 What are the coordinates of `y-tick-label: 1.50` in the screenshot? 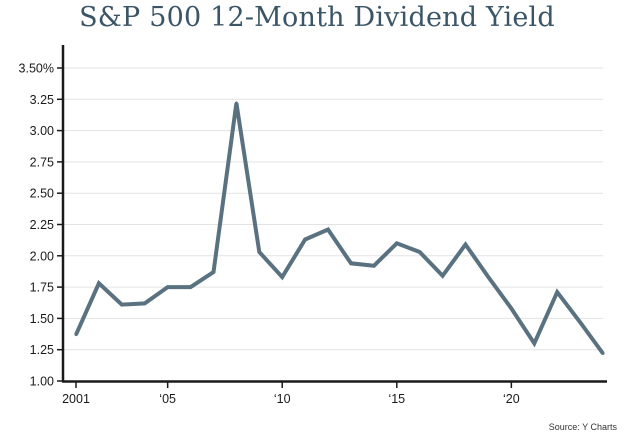 It's located at (42, 319).